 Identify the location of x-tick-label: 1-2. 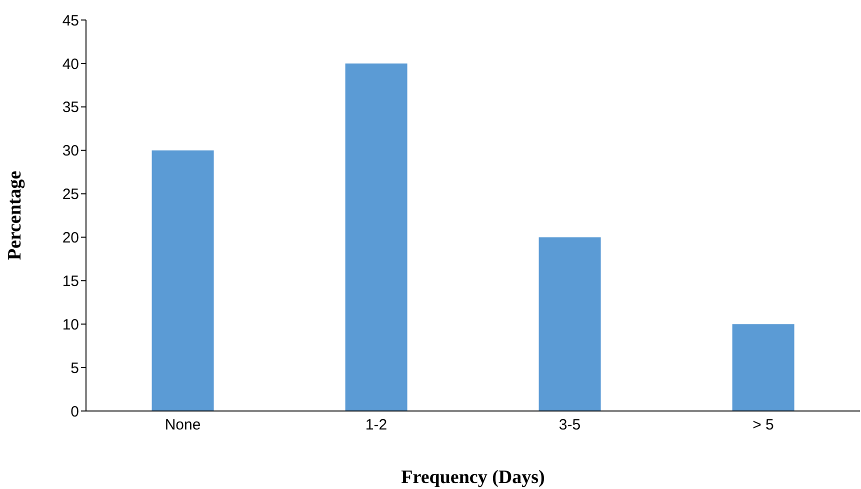
(376, 425).